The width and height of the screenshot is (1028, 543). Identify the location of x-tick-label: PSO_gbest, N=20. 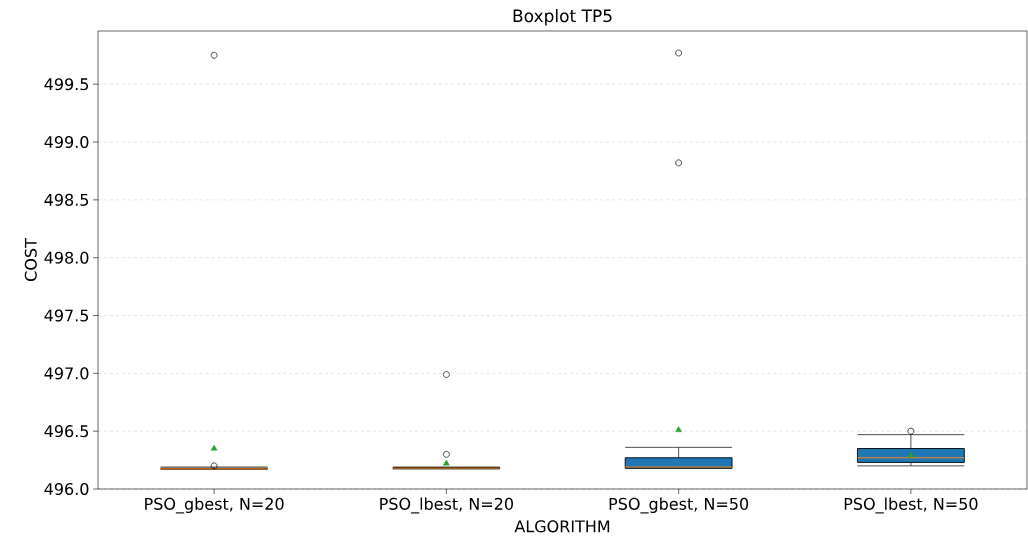
(214, 505).